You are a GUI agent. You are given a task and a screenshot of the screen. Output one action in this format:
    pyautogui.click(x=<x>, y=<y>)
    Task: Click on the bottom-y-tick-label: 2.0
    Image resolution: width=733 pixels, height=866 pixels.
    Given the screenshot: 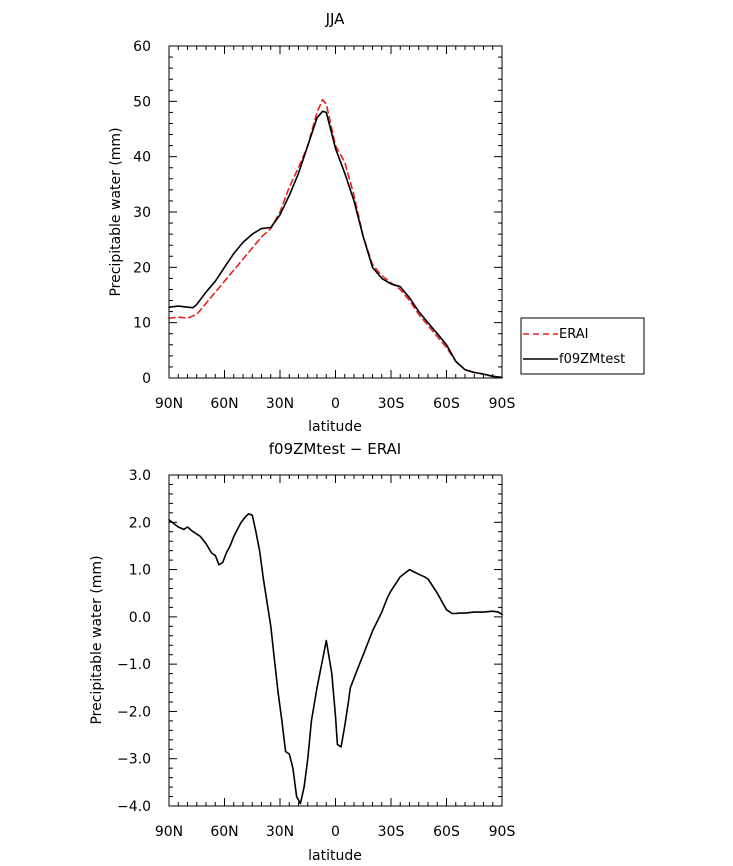 What is the action you would take?
    pyautogui.click(x=140, y=523)
    